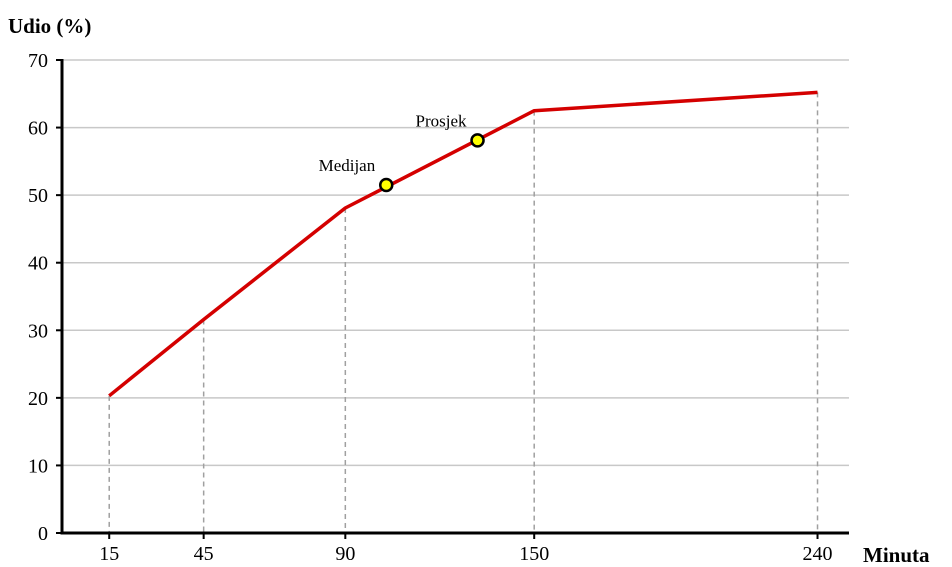 The width and height of the screenshot is (952, 567). What do you see at coordinates (38, 331) in the screenshot?
I see `y-tick-label-30: 30` at bounding box center [38, 331].